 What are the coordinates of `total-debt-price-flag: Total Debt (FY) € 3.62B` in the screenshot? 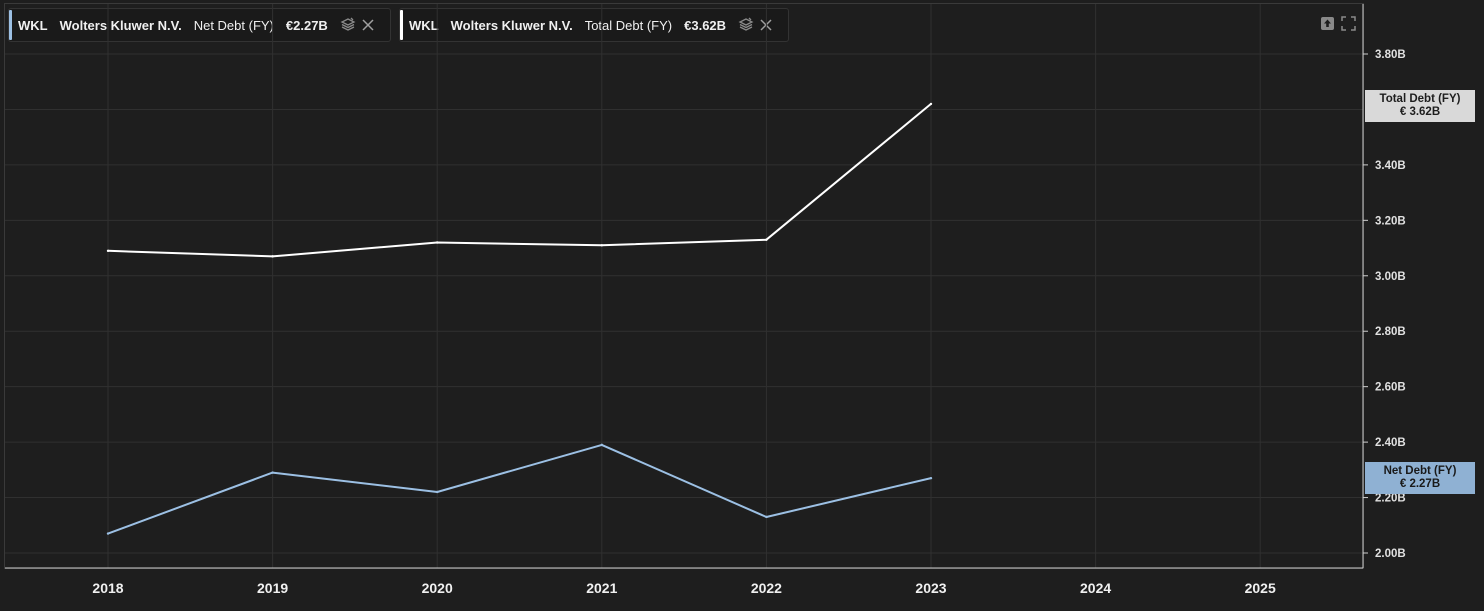 It's located at (1420, 106).